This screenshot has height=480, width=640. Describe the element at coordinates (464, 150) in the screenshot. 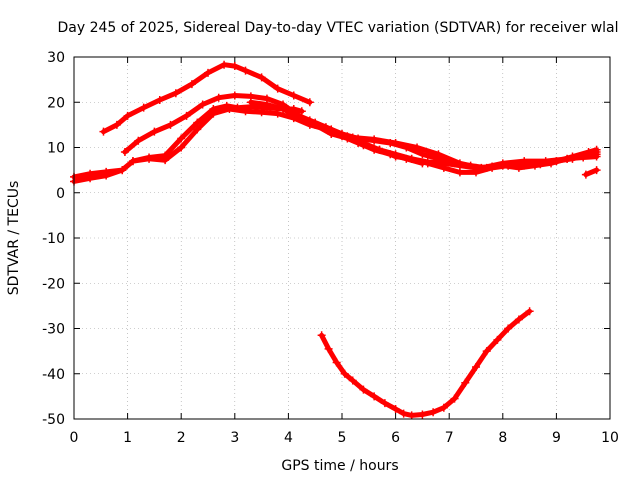

I see `series-arc-g` at that location.